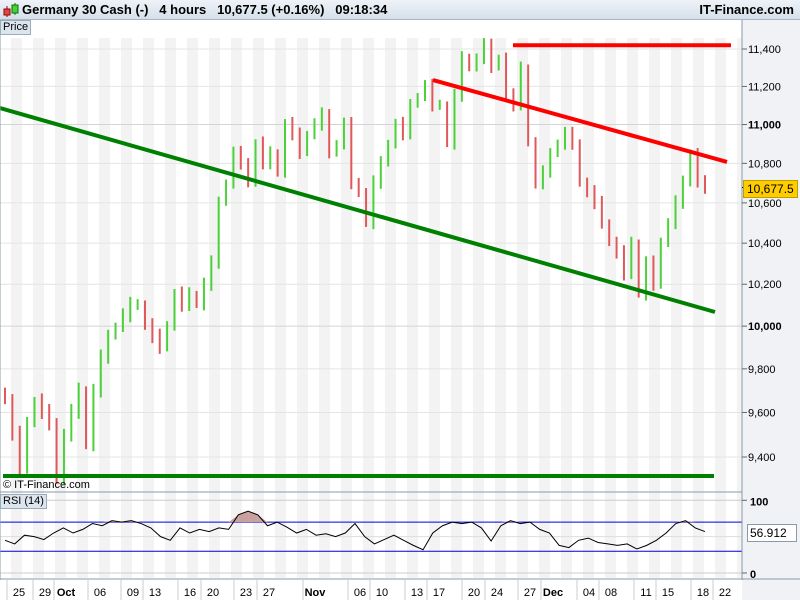  What do you see at coordinates (46, 485) in the screenshot?
I see `watermark: © IT-Finance.com` at bounding box center [46, 485].